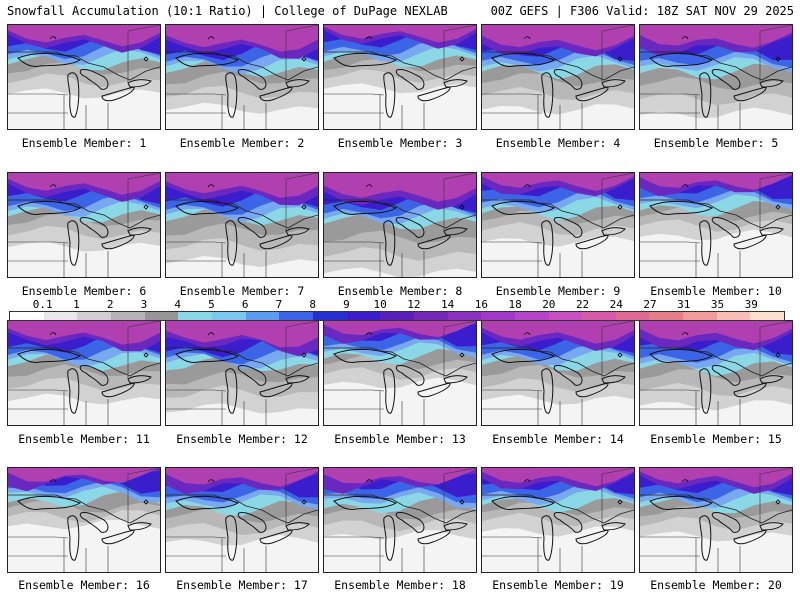 The image size is (800, 600). Describe the element at coordinates (400, 143) in the screenshot. I see `ensemble-member-label: Ensemble Member: 3` at that location.